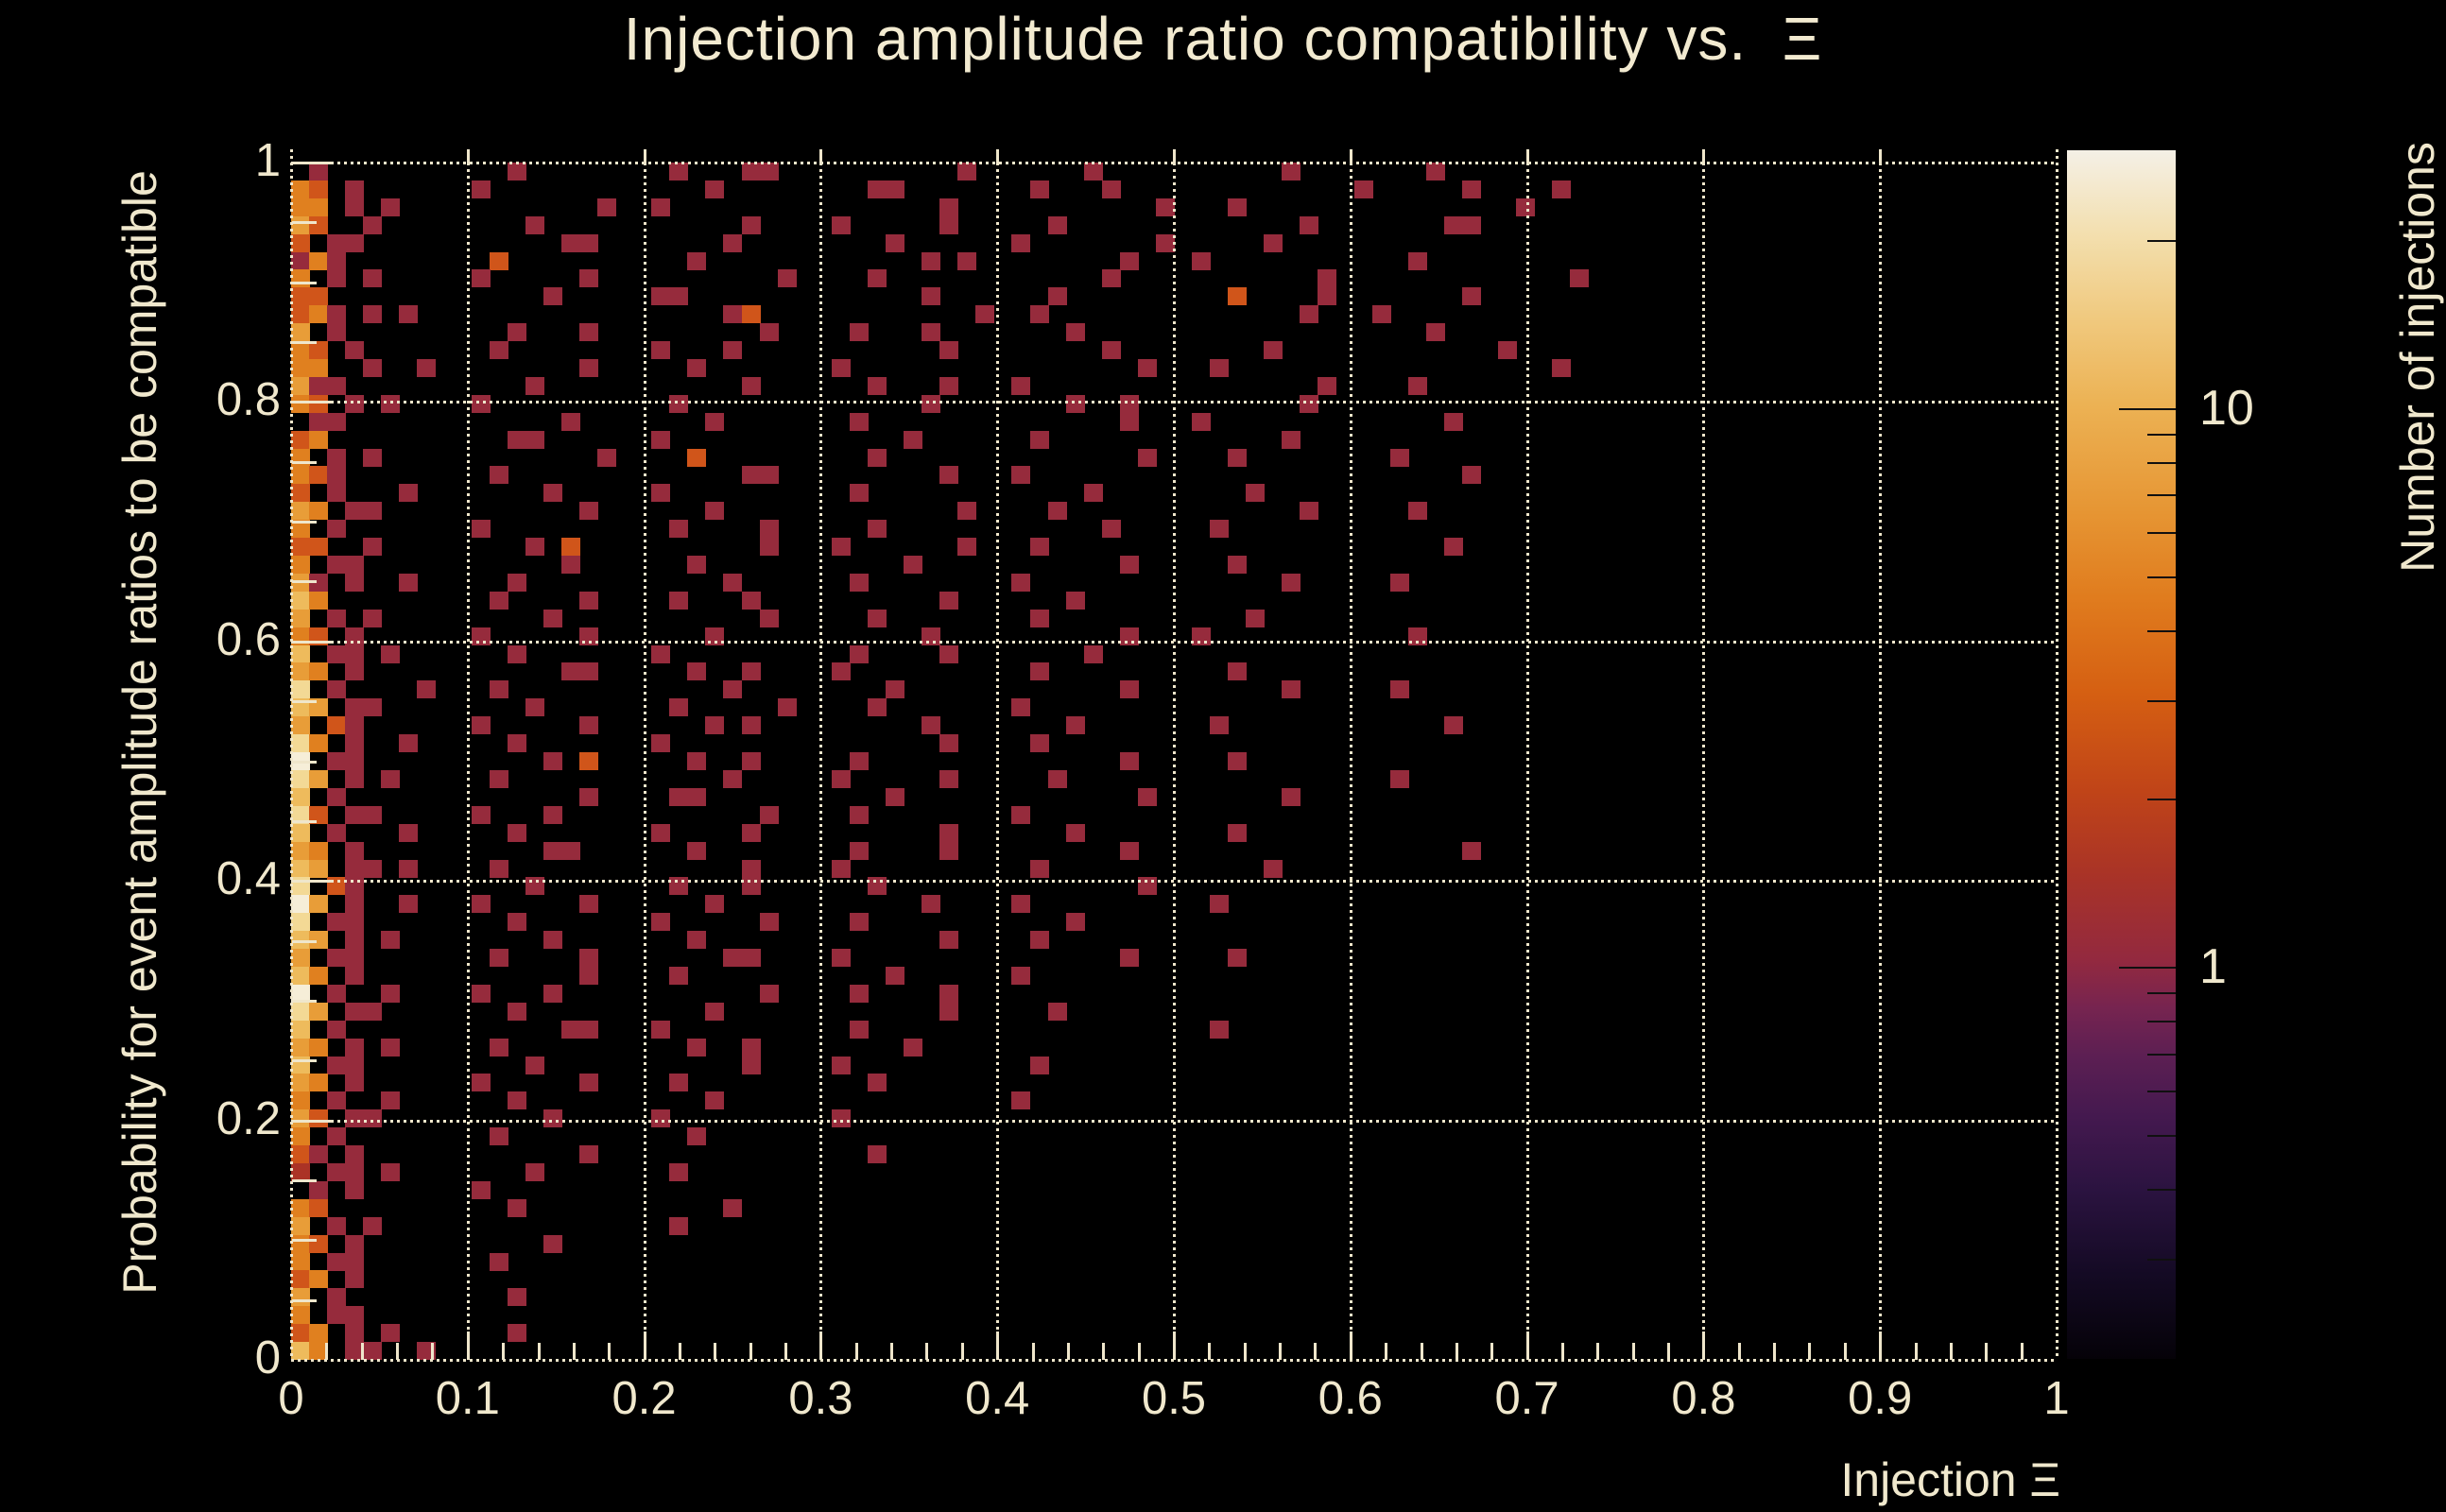  I want to click on x-axis-title: Injection Ξ, so click(1950, 1479).